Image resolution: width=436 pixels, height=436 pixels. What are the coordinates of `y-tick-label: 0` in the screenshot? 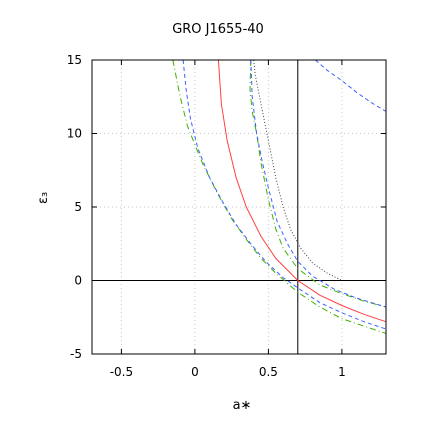 It's located at (78, 281).